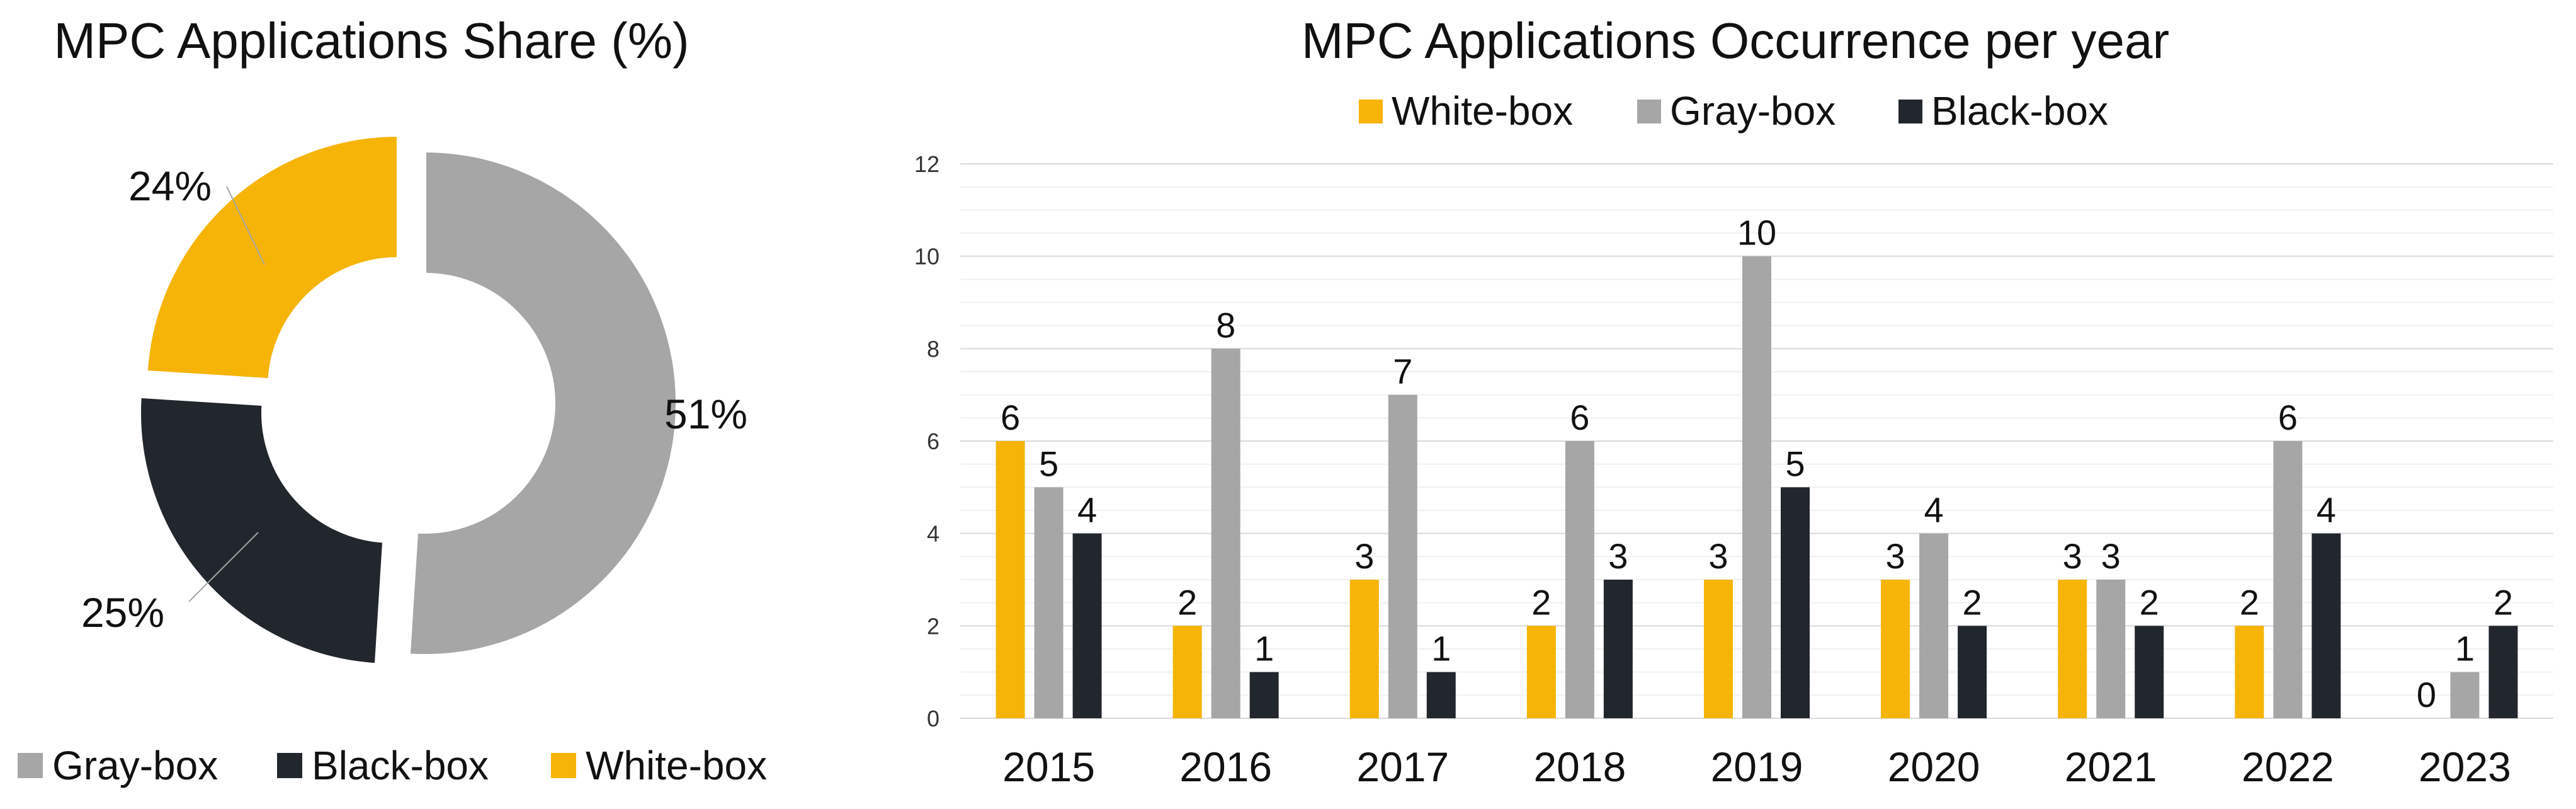 The height and width of the screenshot is (809, 2576). Describe the element at coordinates (2288, 579) in the screenshot. I see `bar-gray-box-2022` at that location.